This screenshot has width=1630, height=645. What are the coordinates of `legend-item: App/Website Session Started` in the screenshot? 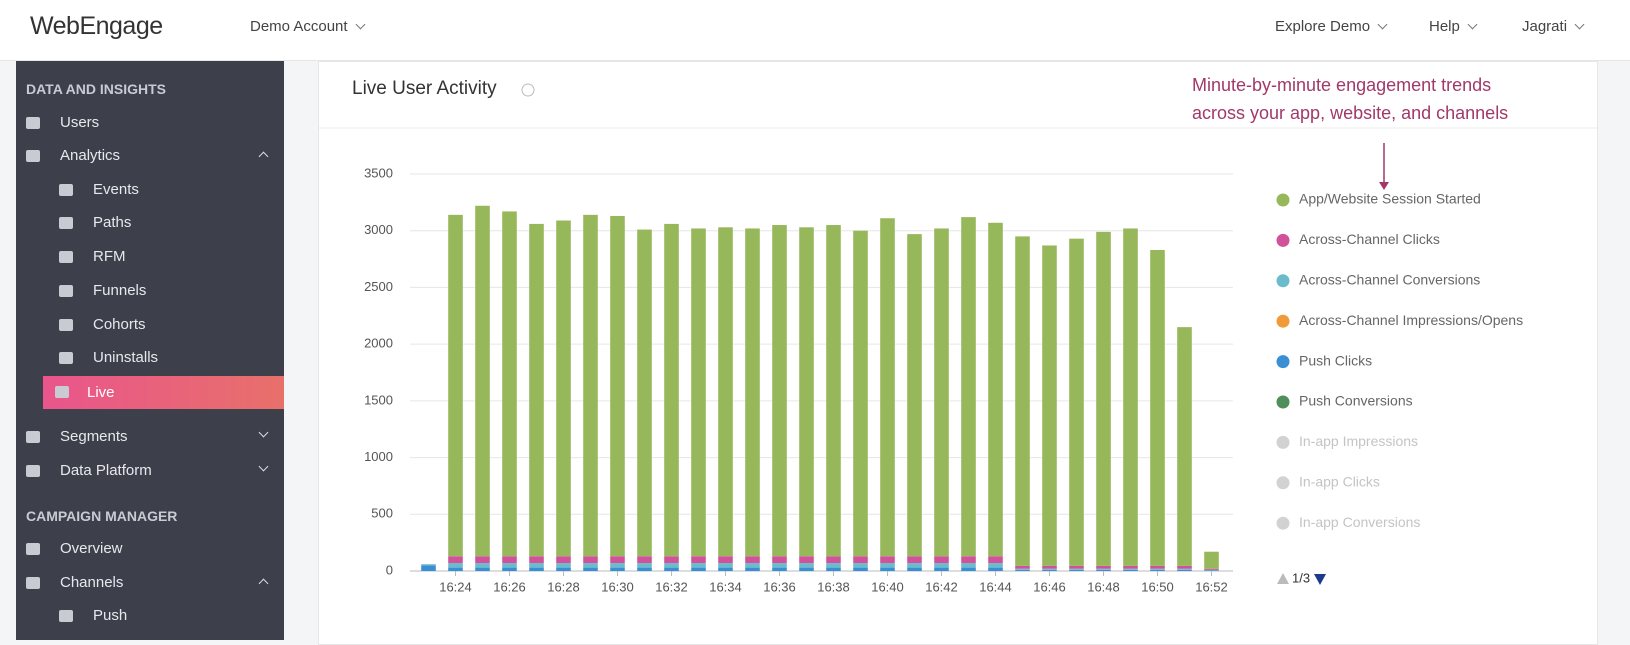 It's located at (1378, 199).